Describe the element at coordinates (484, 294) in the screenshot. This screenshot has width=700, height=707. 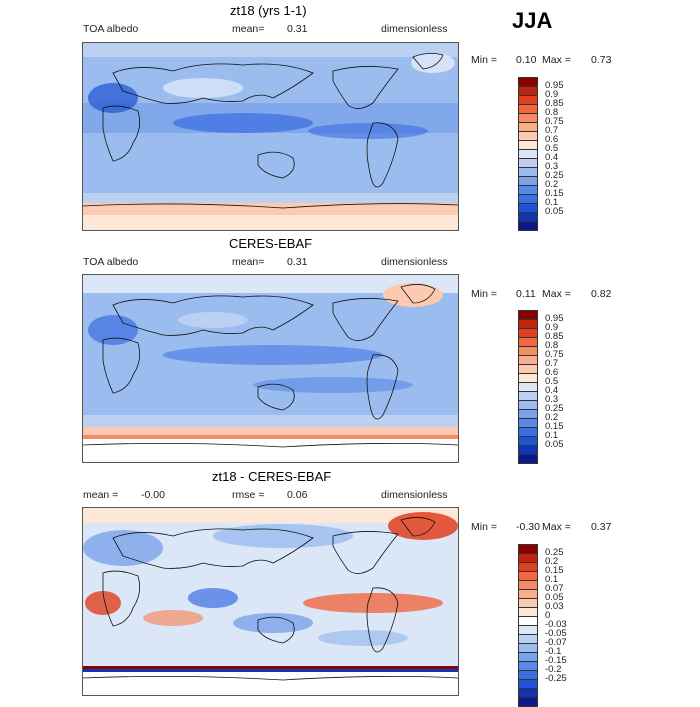
I see `panel-2-min-label: Min =` at that location.